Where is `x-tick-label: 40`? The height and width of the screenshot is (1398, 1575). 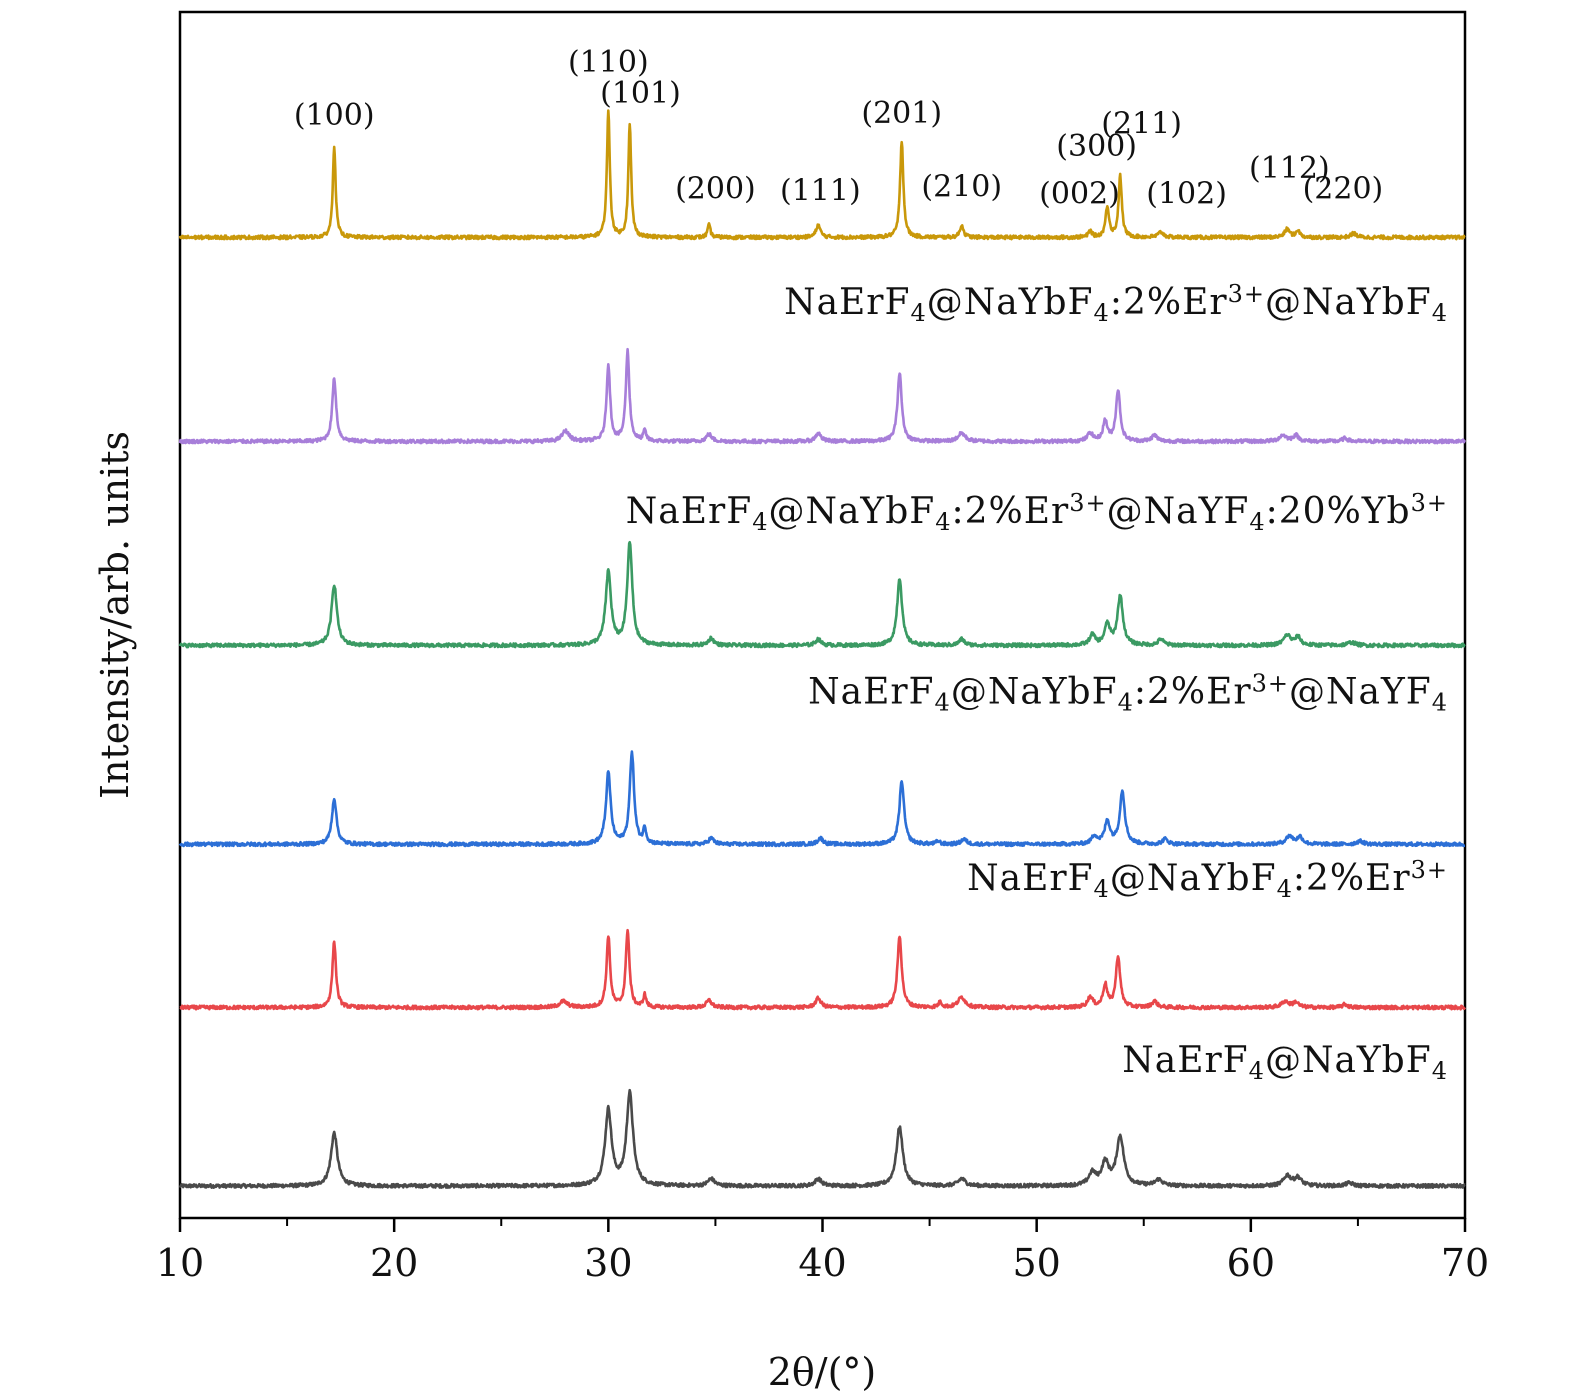 x-tick-label: 40 is located at coordinates (822, 1263).